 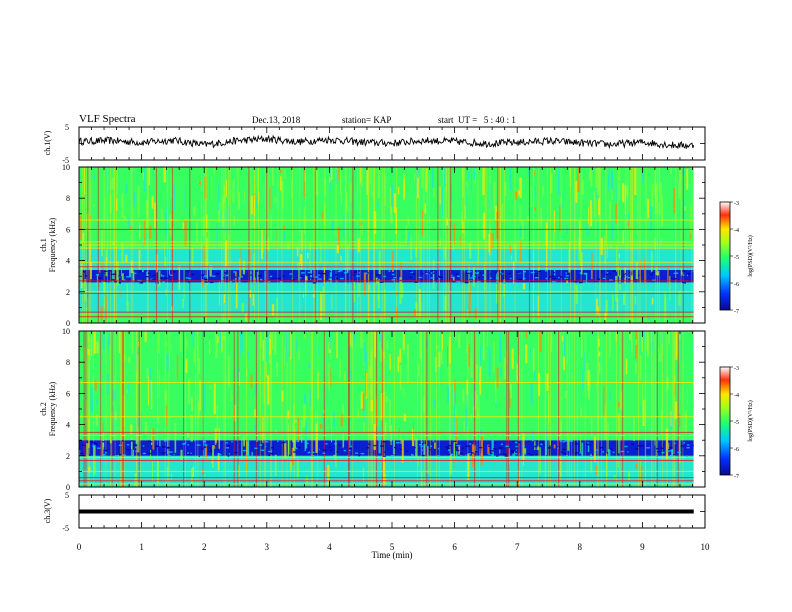 What do you see at coordinates (329, 547) in the screenshot?
I see `x-tick-label: 4` at bounding box center [329, 547].